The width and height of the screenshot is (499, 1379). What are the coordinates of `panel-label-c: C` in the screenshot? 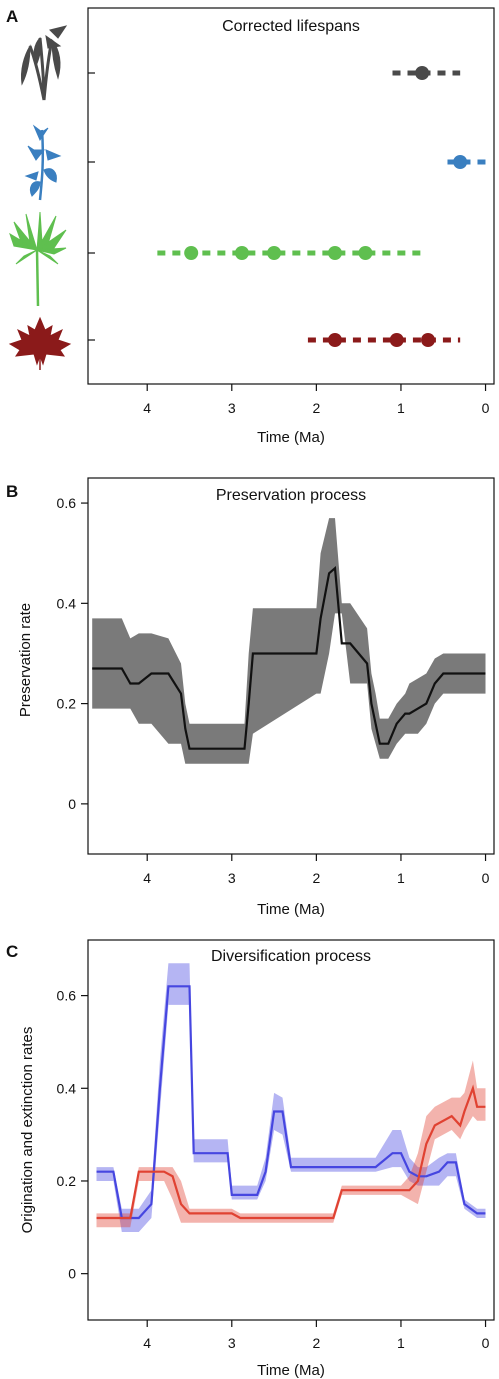 It's located at (12, 951).